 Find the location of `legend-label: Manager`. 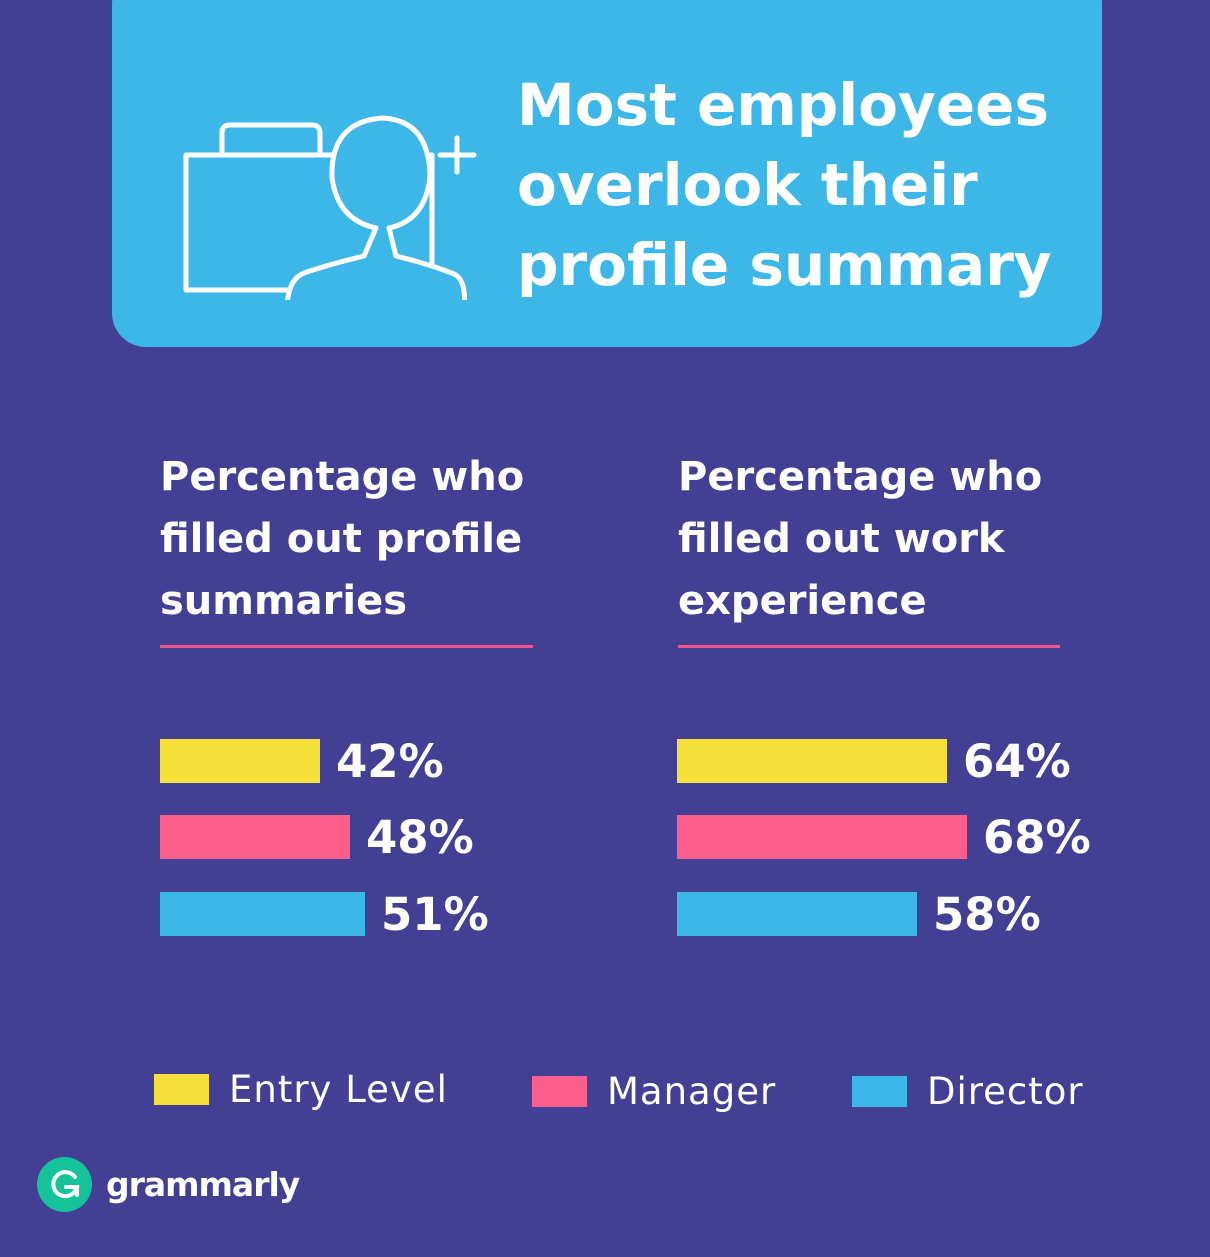

legend-label: Manager is located at coordinates (692, 1091).